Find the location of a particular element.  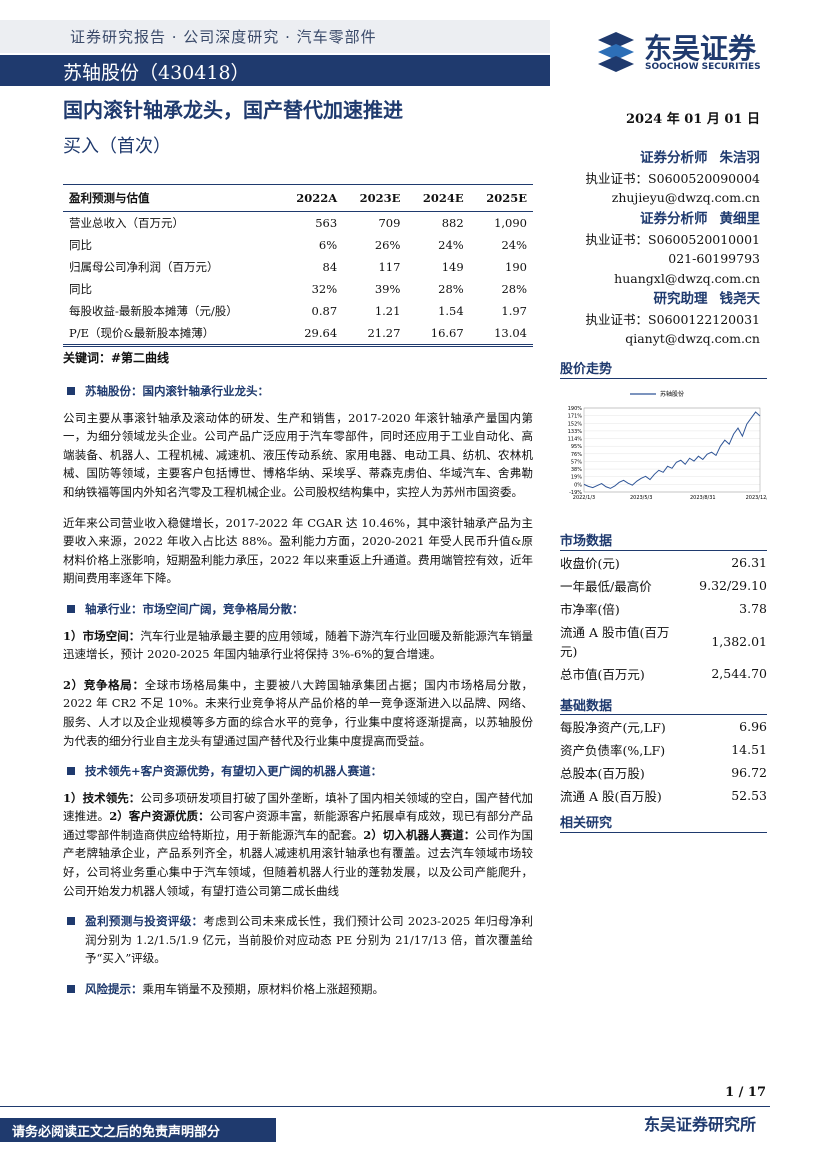

cell: 21.27 is located at coordinates (375, 333).